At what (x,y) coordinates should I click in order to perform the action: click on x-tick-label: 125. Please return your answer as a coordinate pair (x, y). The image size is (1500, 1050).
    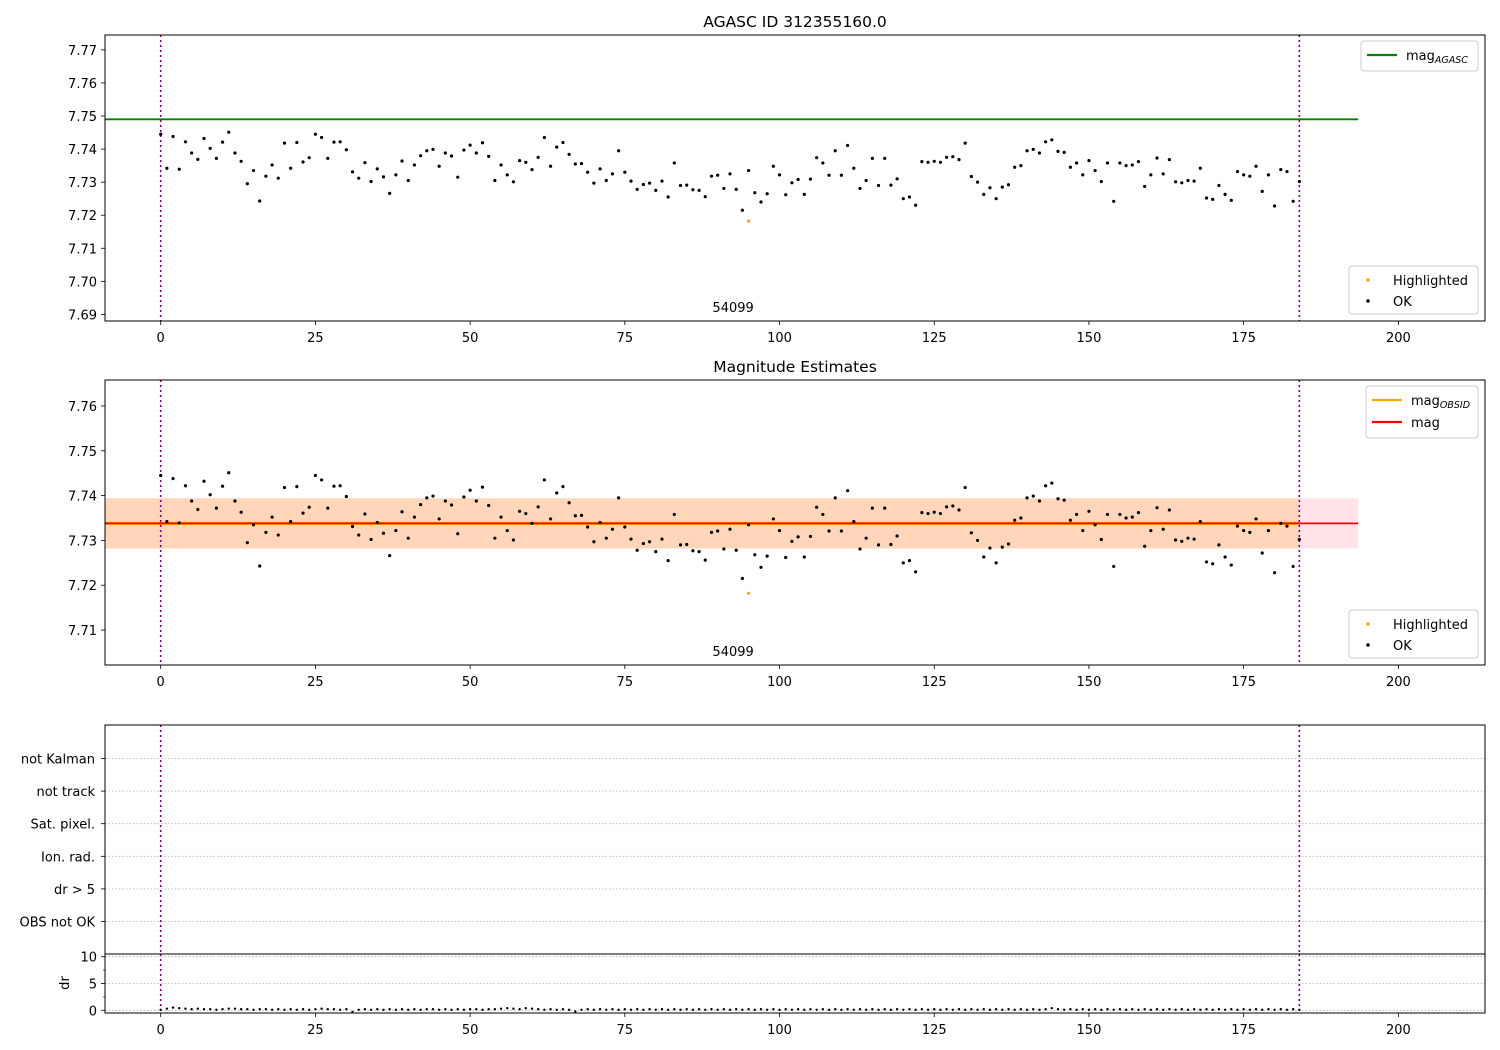
    Looking at the image, I should click on (934, 338).